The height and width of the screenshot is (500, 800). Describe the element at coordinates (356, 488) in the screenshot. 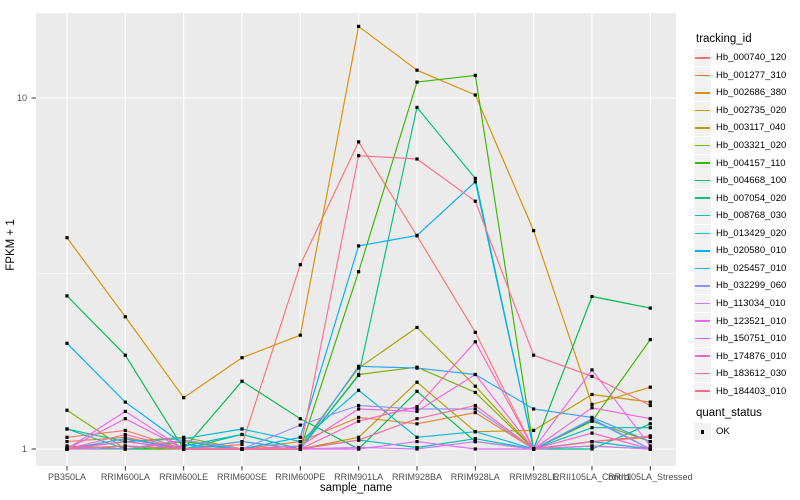

I see `x-axis-title: sample_name` at that location.